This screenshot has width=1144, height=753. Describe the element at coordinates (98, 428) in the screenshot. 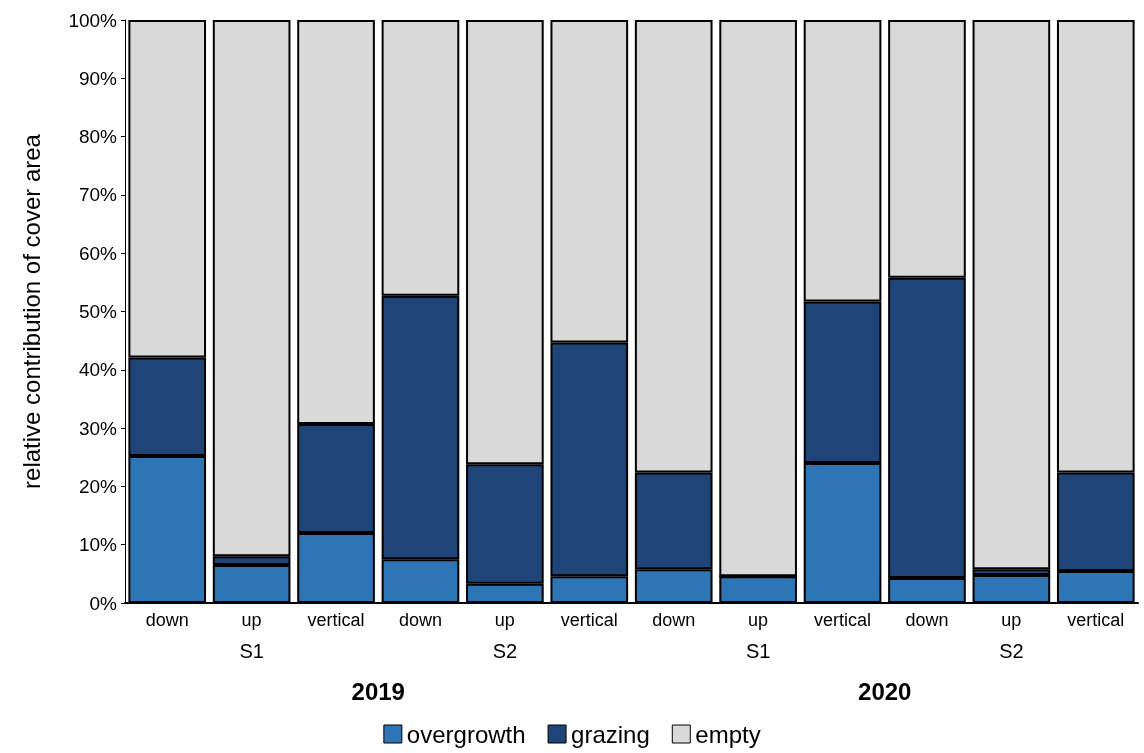

I see `y-tick-label: 30%` at that location.